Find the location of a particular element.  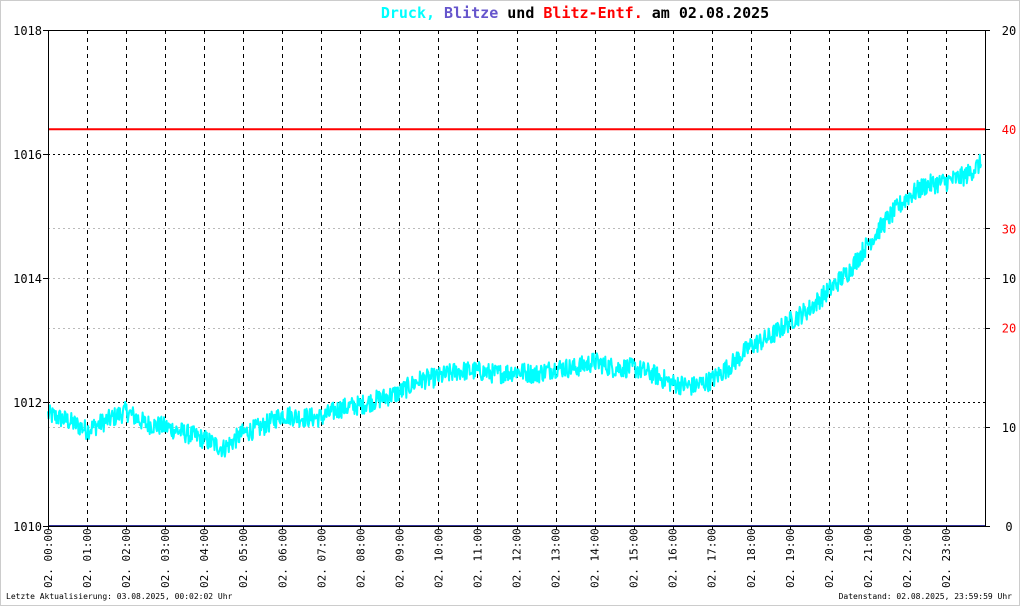

y-left-tick-label: 1012 is located at coordinates (27, 403).